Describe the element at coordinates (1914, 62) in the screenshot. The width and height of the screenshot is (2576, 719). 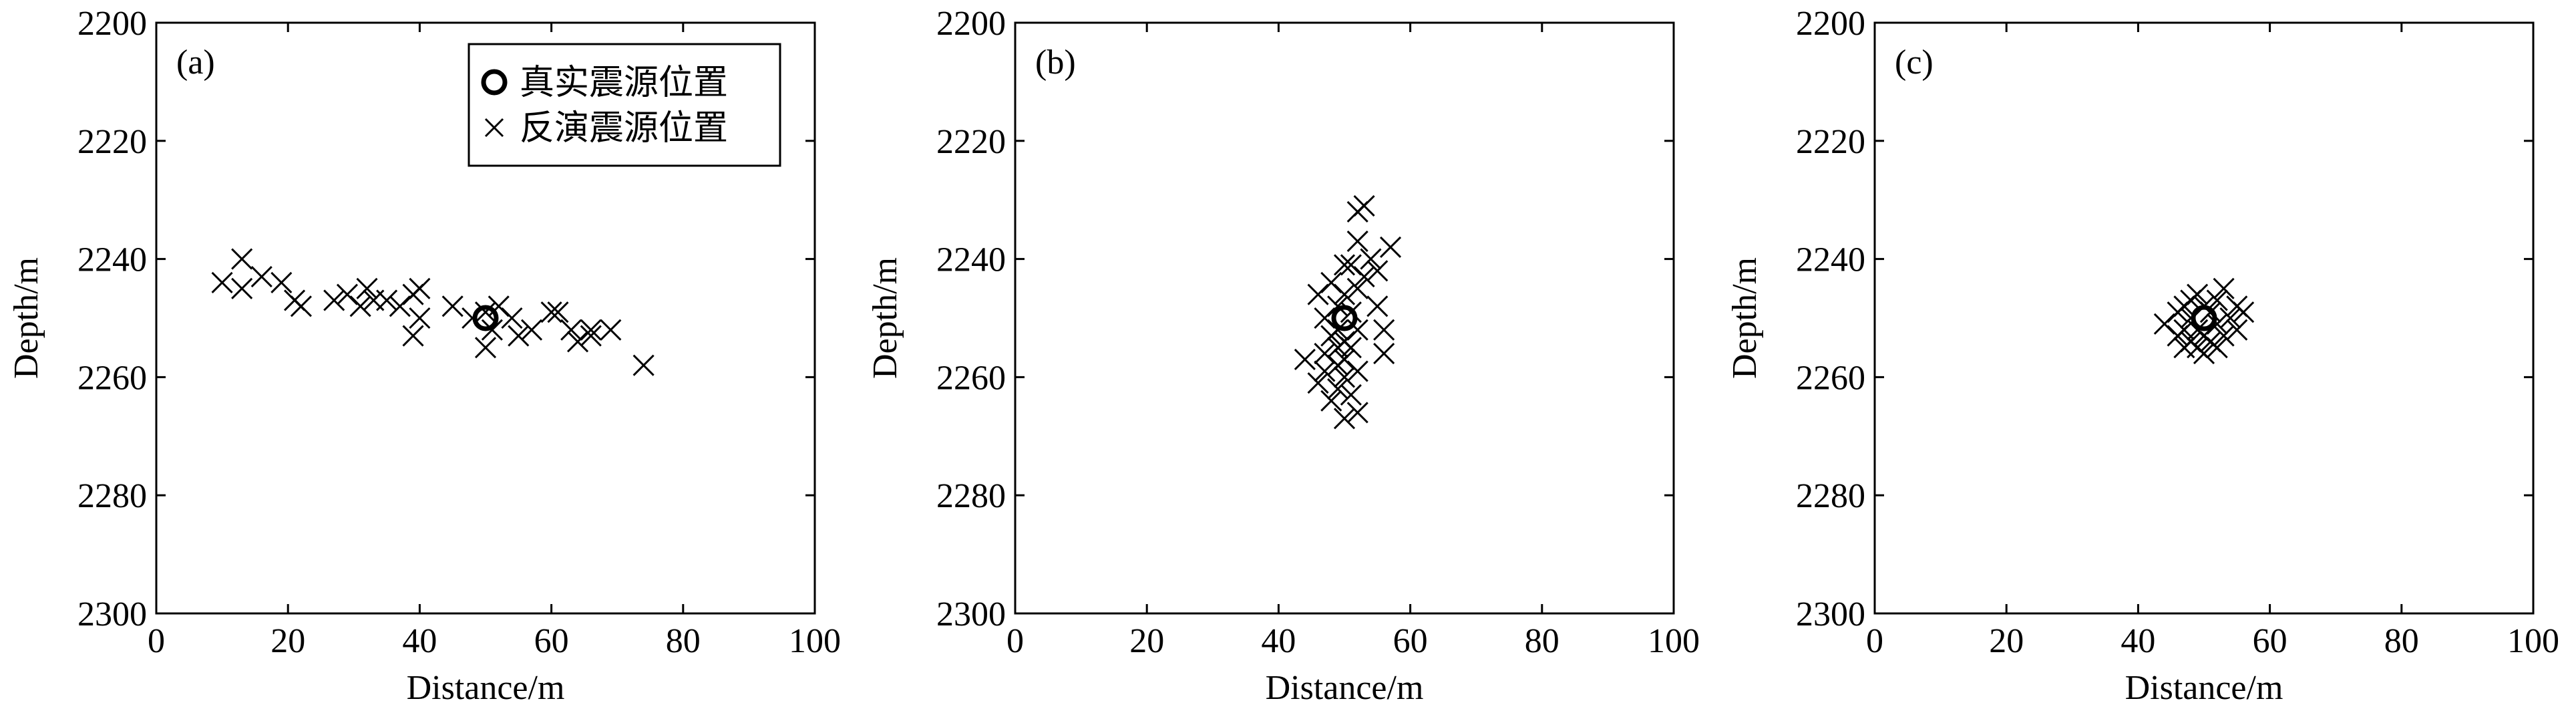
I see `panel-label: (c)` at that location.